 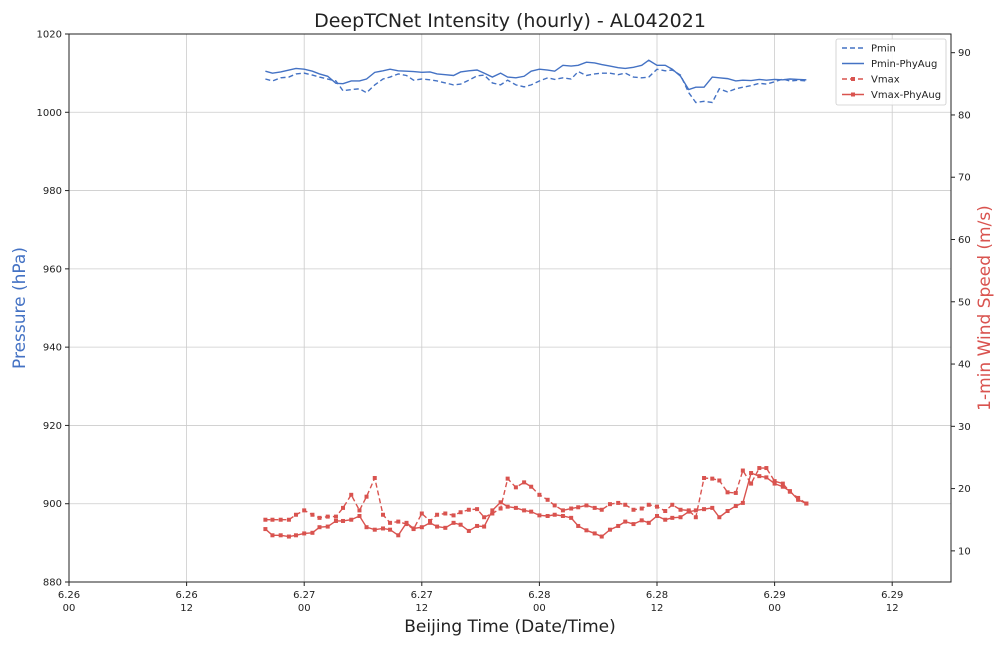 What do you see at coordinates (539, 595) in the screenshot?
I see `x-tick-date-label: 6.28` at bounding box center [539, 595].